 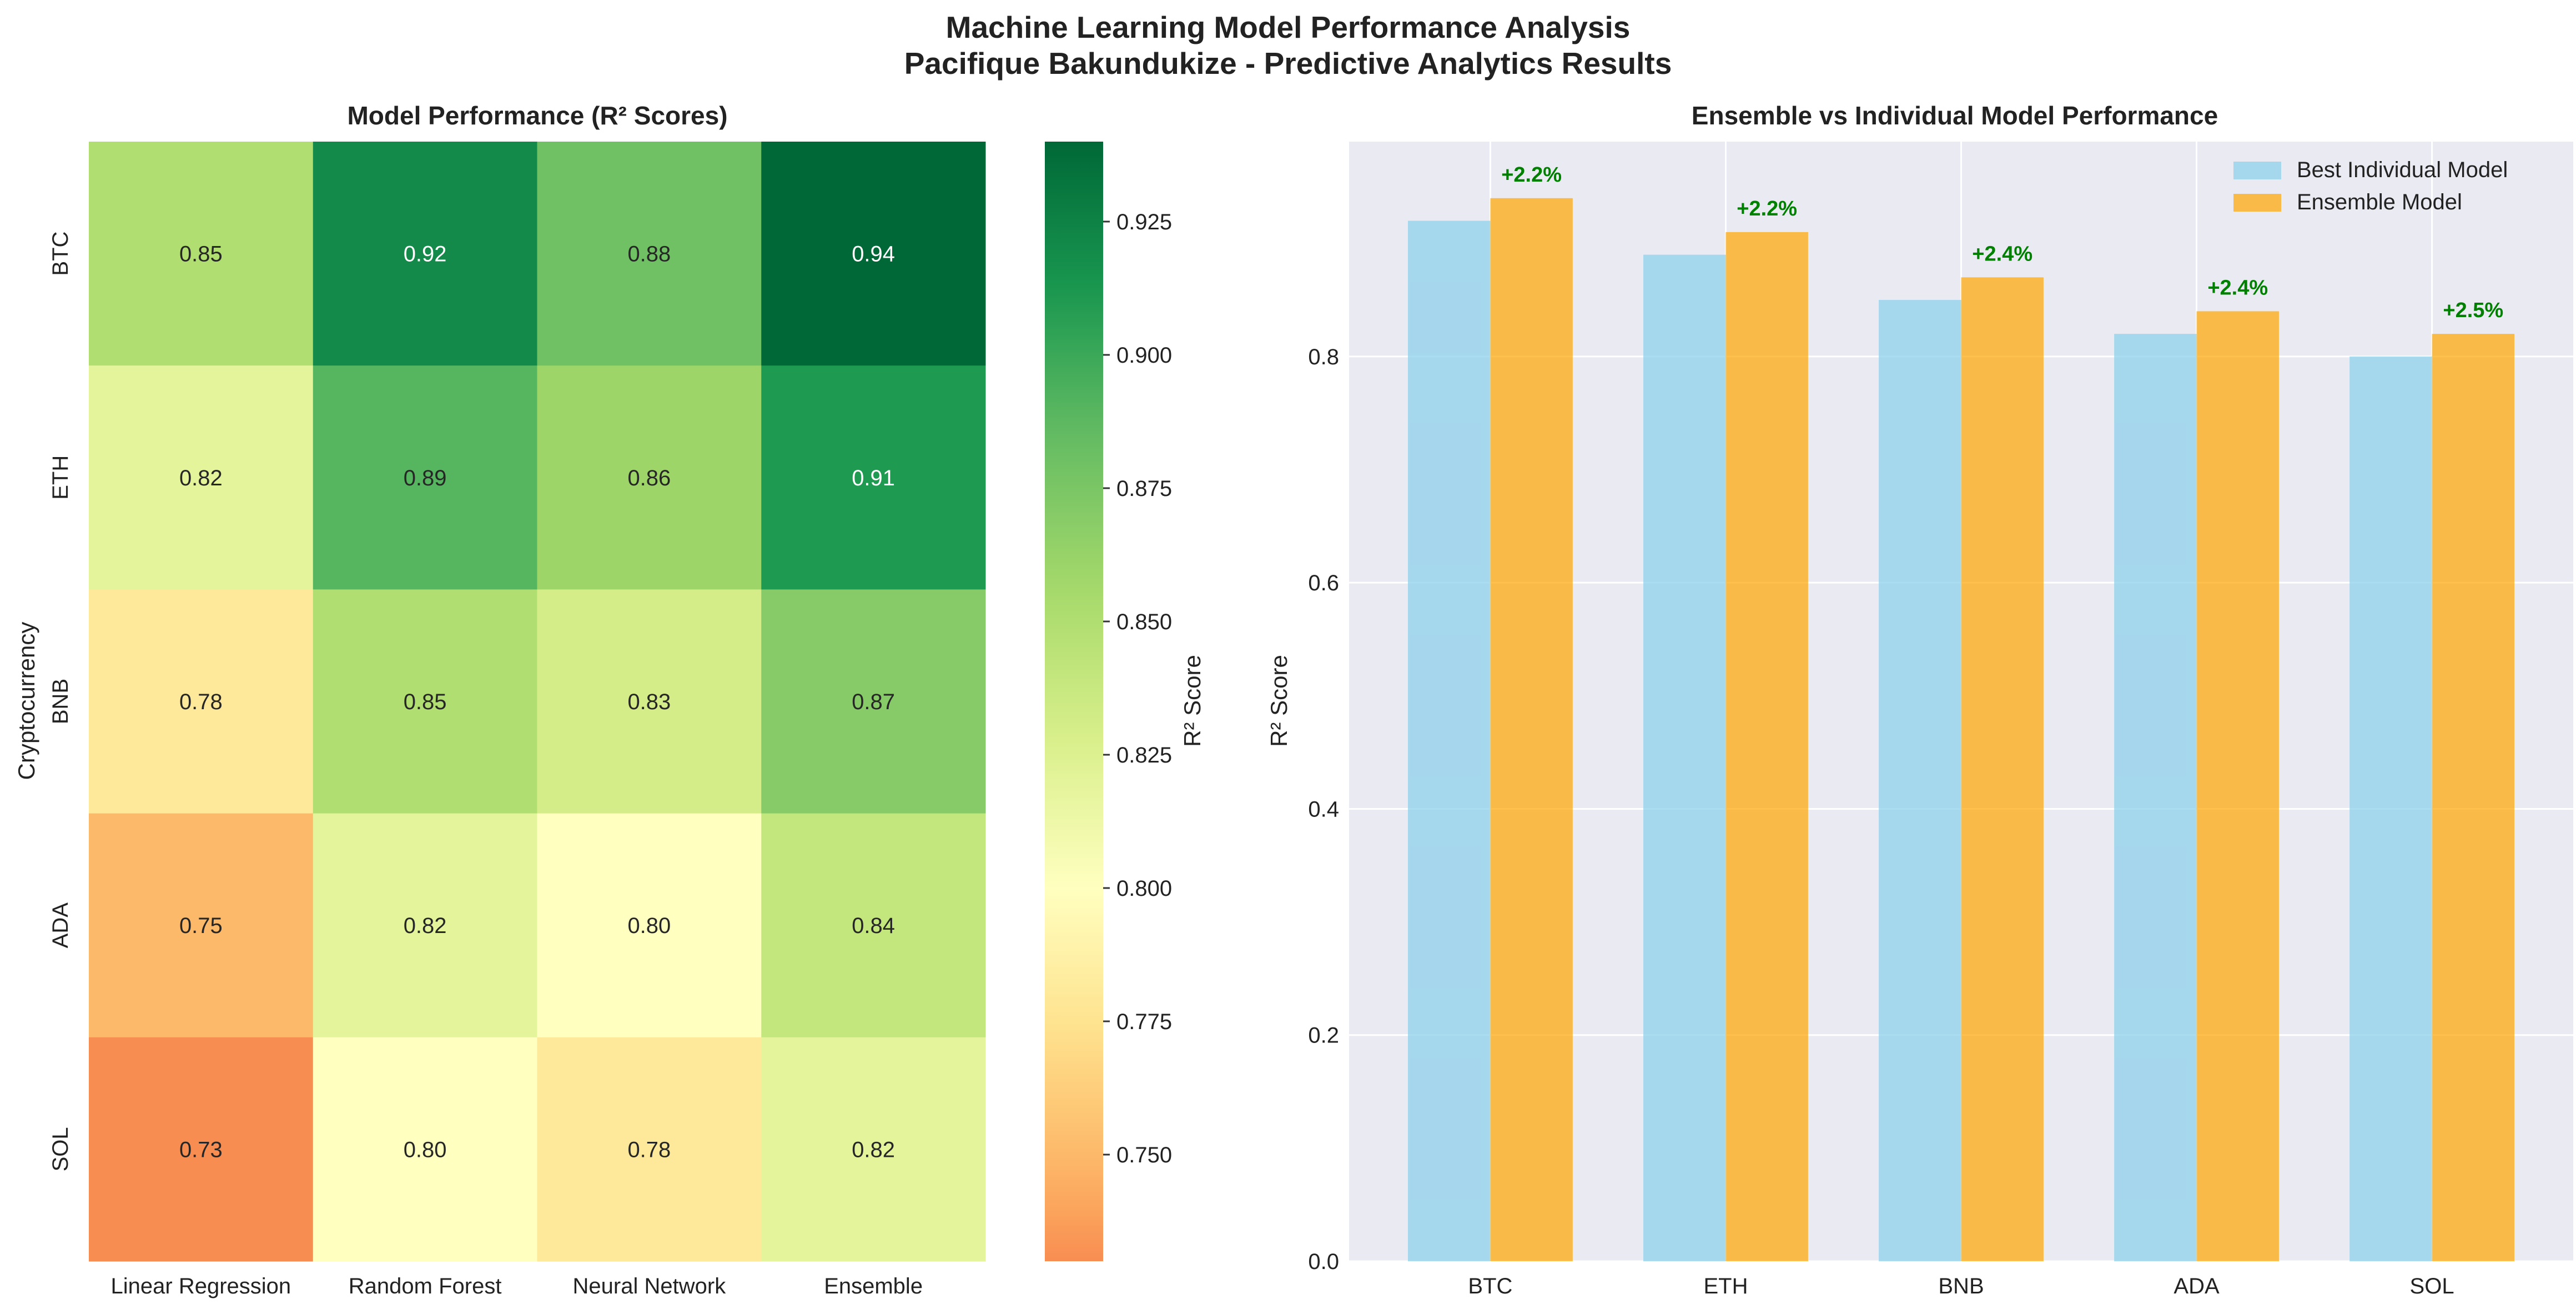 I want to click on heatmap-y-tick-label: ETH, so click(x=61, y=477).